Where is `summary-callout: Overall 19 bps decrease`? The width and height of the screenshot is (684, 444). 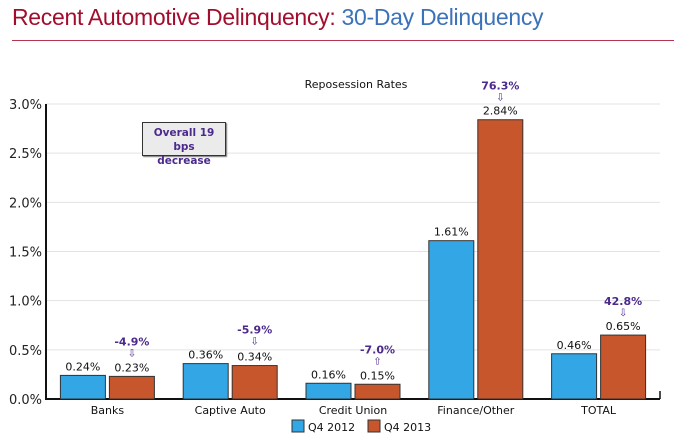 summary-callout: Overall 19 bps decrease is located at coordinates (184, 144).